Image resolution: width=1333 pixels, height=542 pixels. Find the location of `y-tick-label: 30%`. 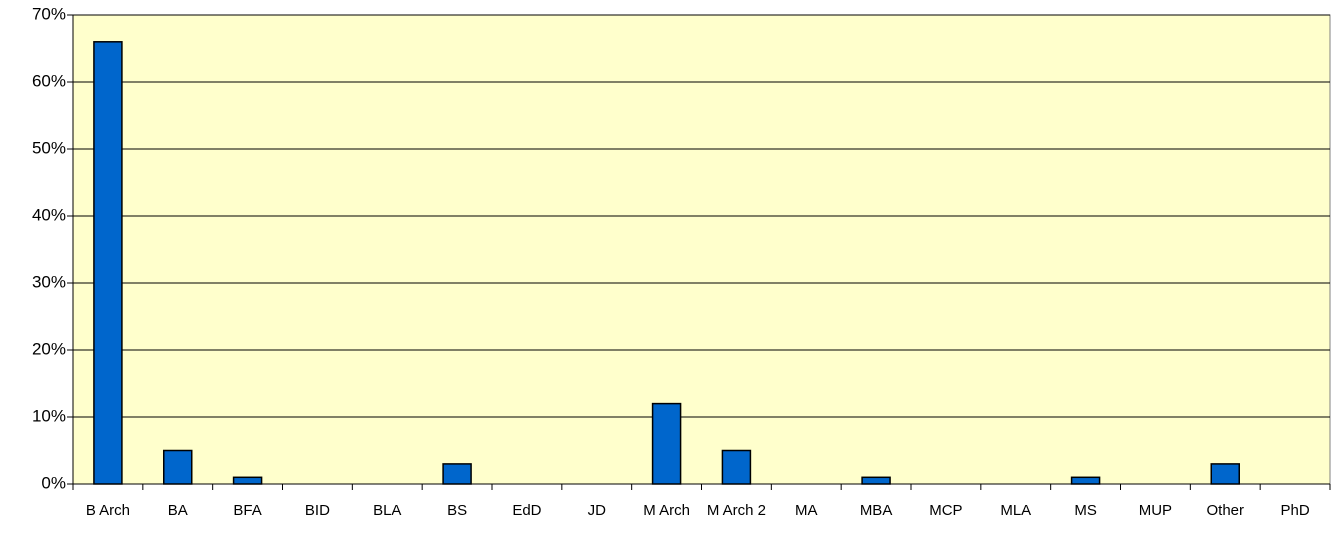

y-tick-label: 30% is located at coordinates (49, 281).